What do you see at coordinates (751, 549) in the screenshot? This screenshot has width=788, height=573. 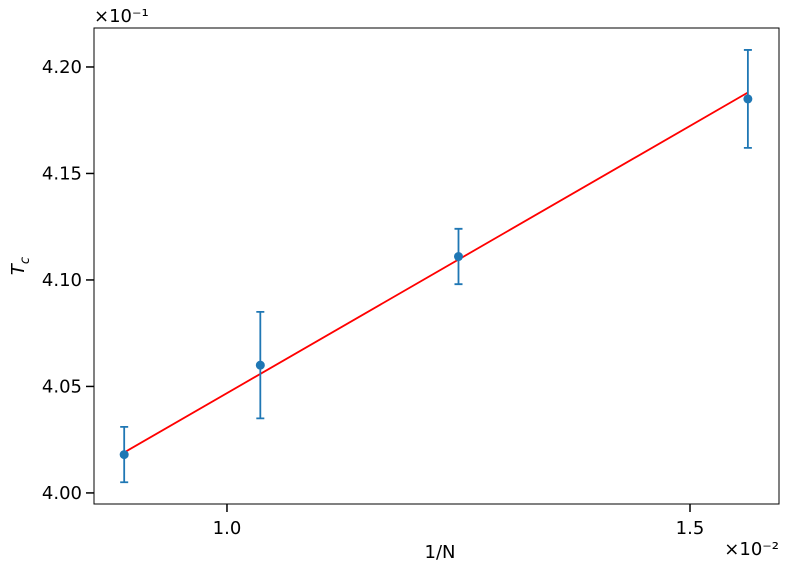 I see `x-offset-label: ×10⁻²` at bounding box center [751, 549].